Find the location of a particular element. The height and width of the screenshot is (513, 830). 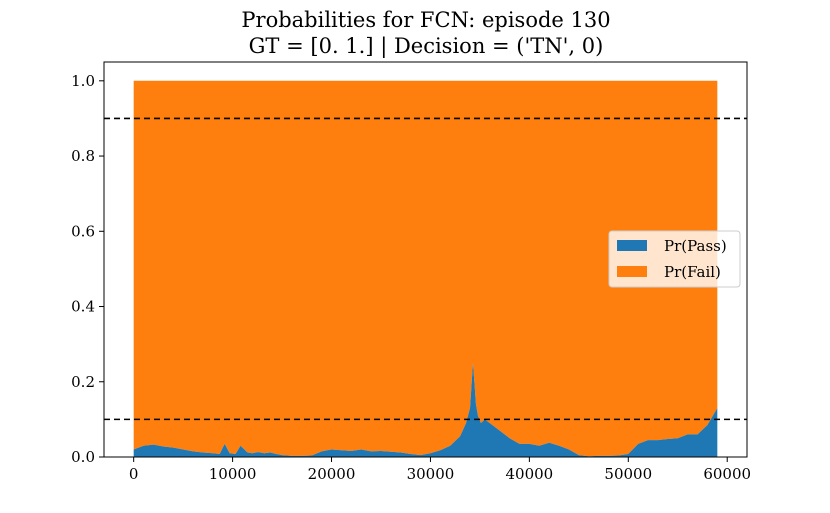

y-tick-label: 0.8 is located at coordinates (83, 156).